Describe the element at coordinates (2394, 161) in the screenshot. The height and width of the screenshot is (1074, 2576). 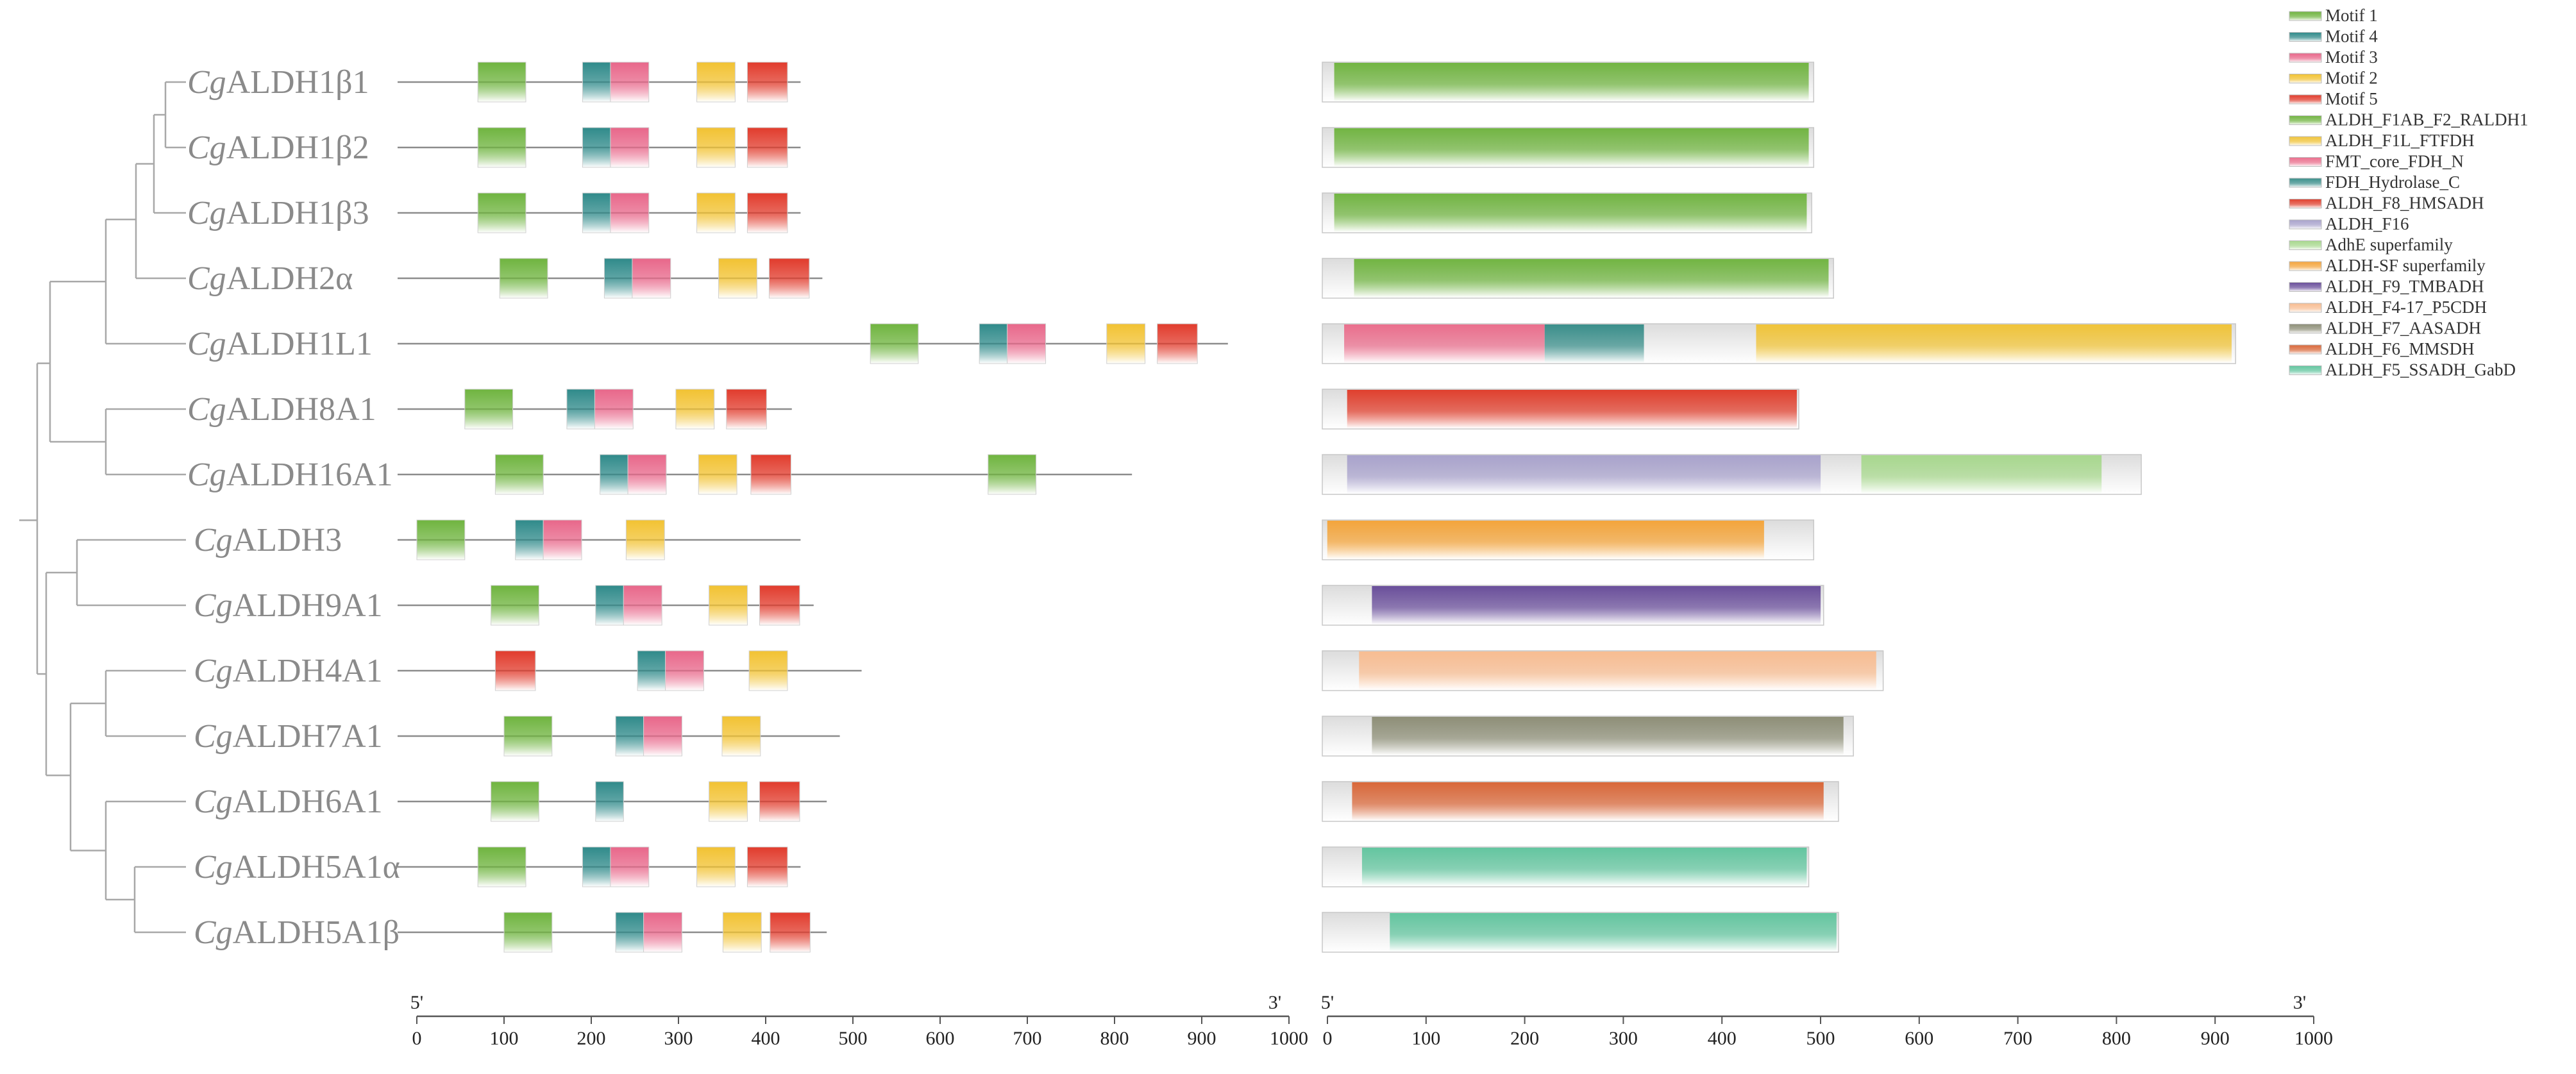
I see `legend-label: FMT_core_FDH_N` at that location.